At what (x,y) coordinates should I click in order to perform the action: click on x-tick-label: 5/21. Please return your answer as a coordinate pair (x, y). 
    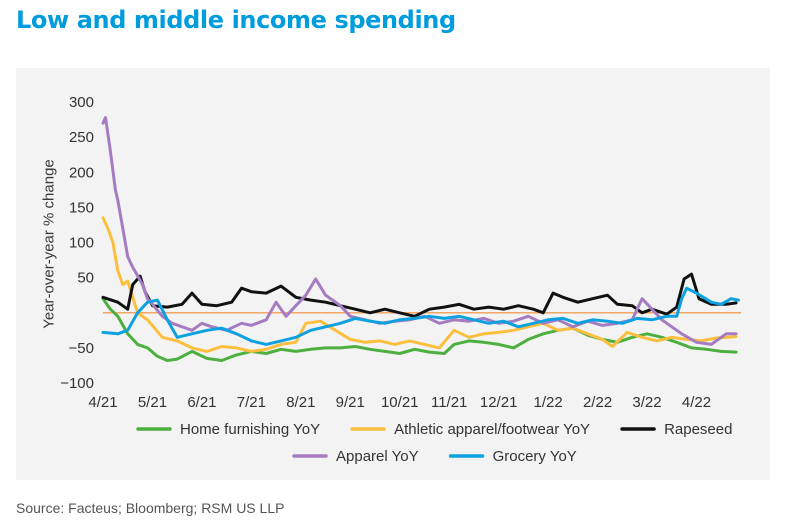
    Looking at the image, I should click on (152, 402).